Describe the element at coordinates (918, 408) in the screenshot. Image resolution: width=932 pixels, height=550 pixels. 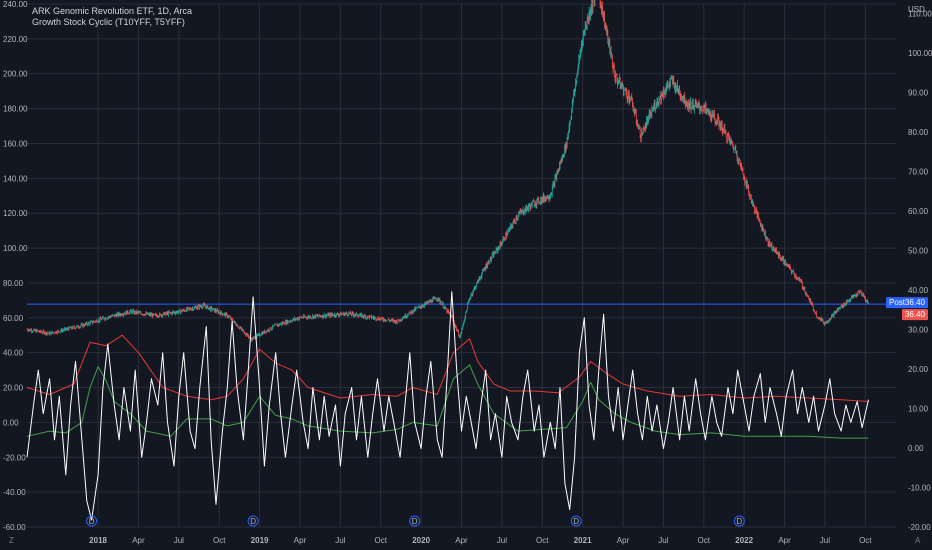
I see `right-axis-tick: 10.00` at that location.